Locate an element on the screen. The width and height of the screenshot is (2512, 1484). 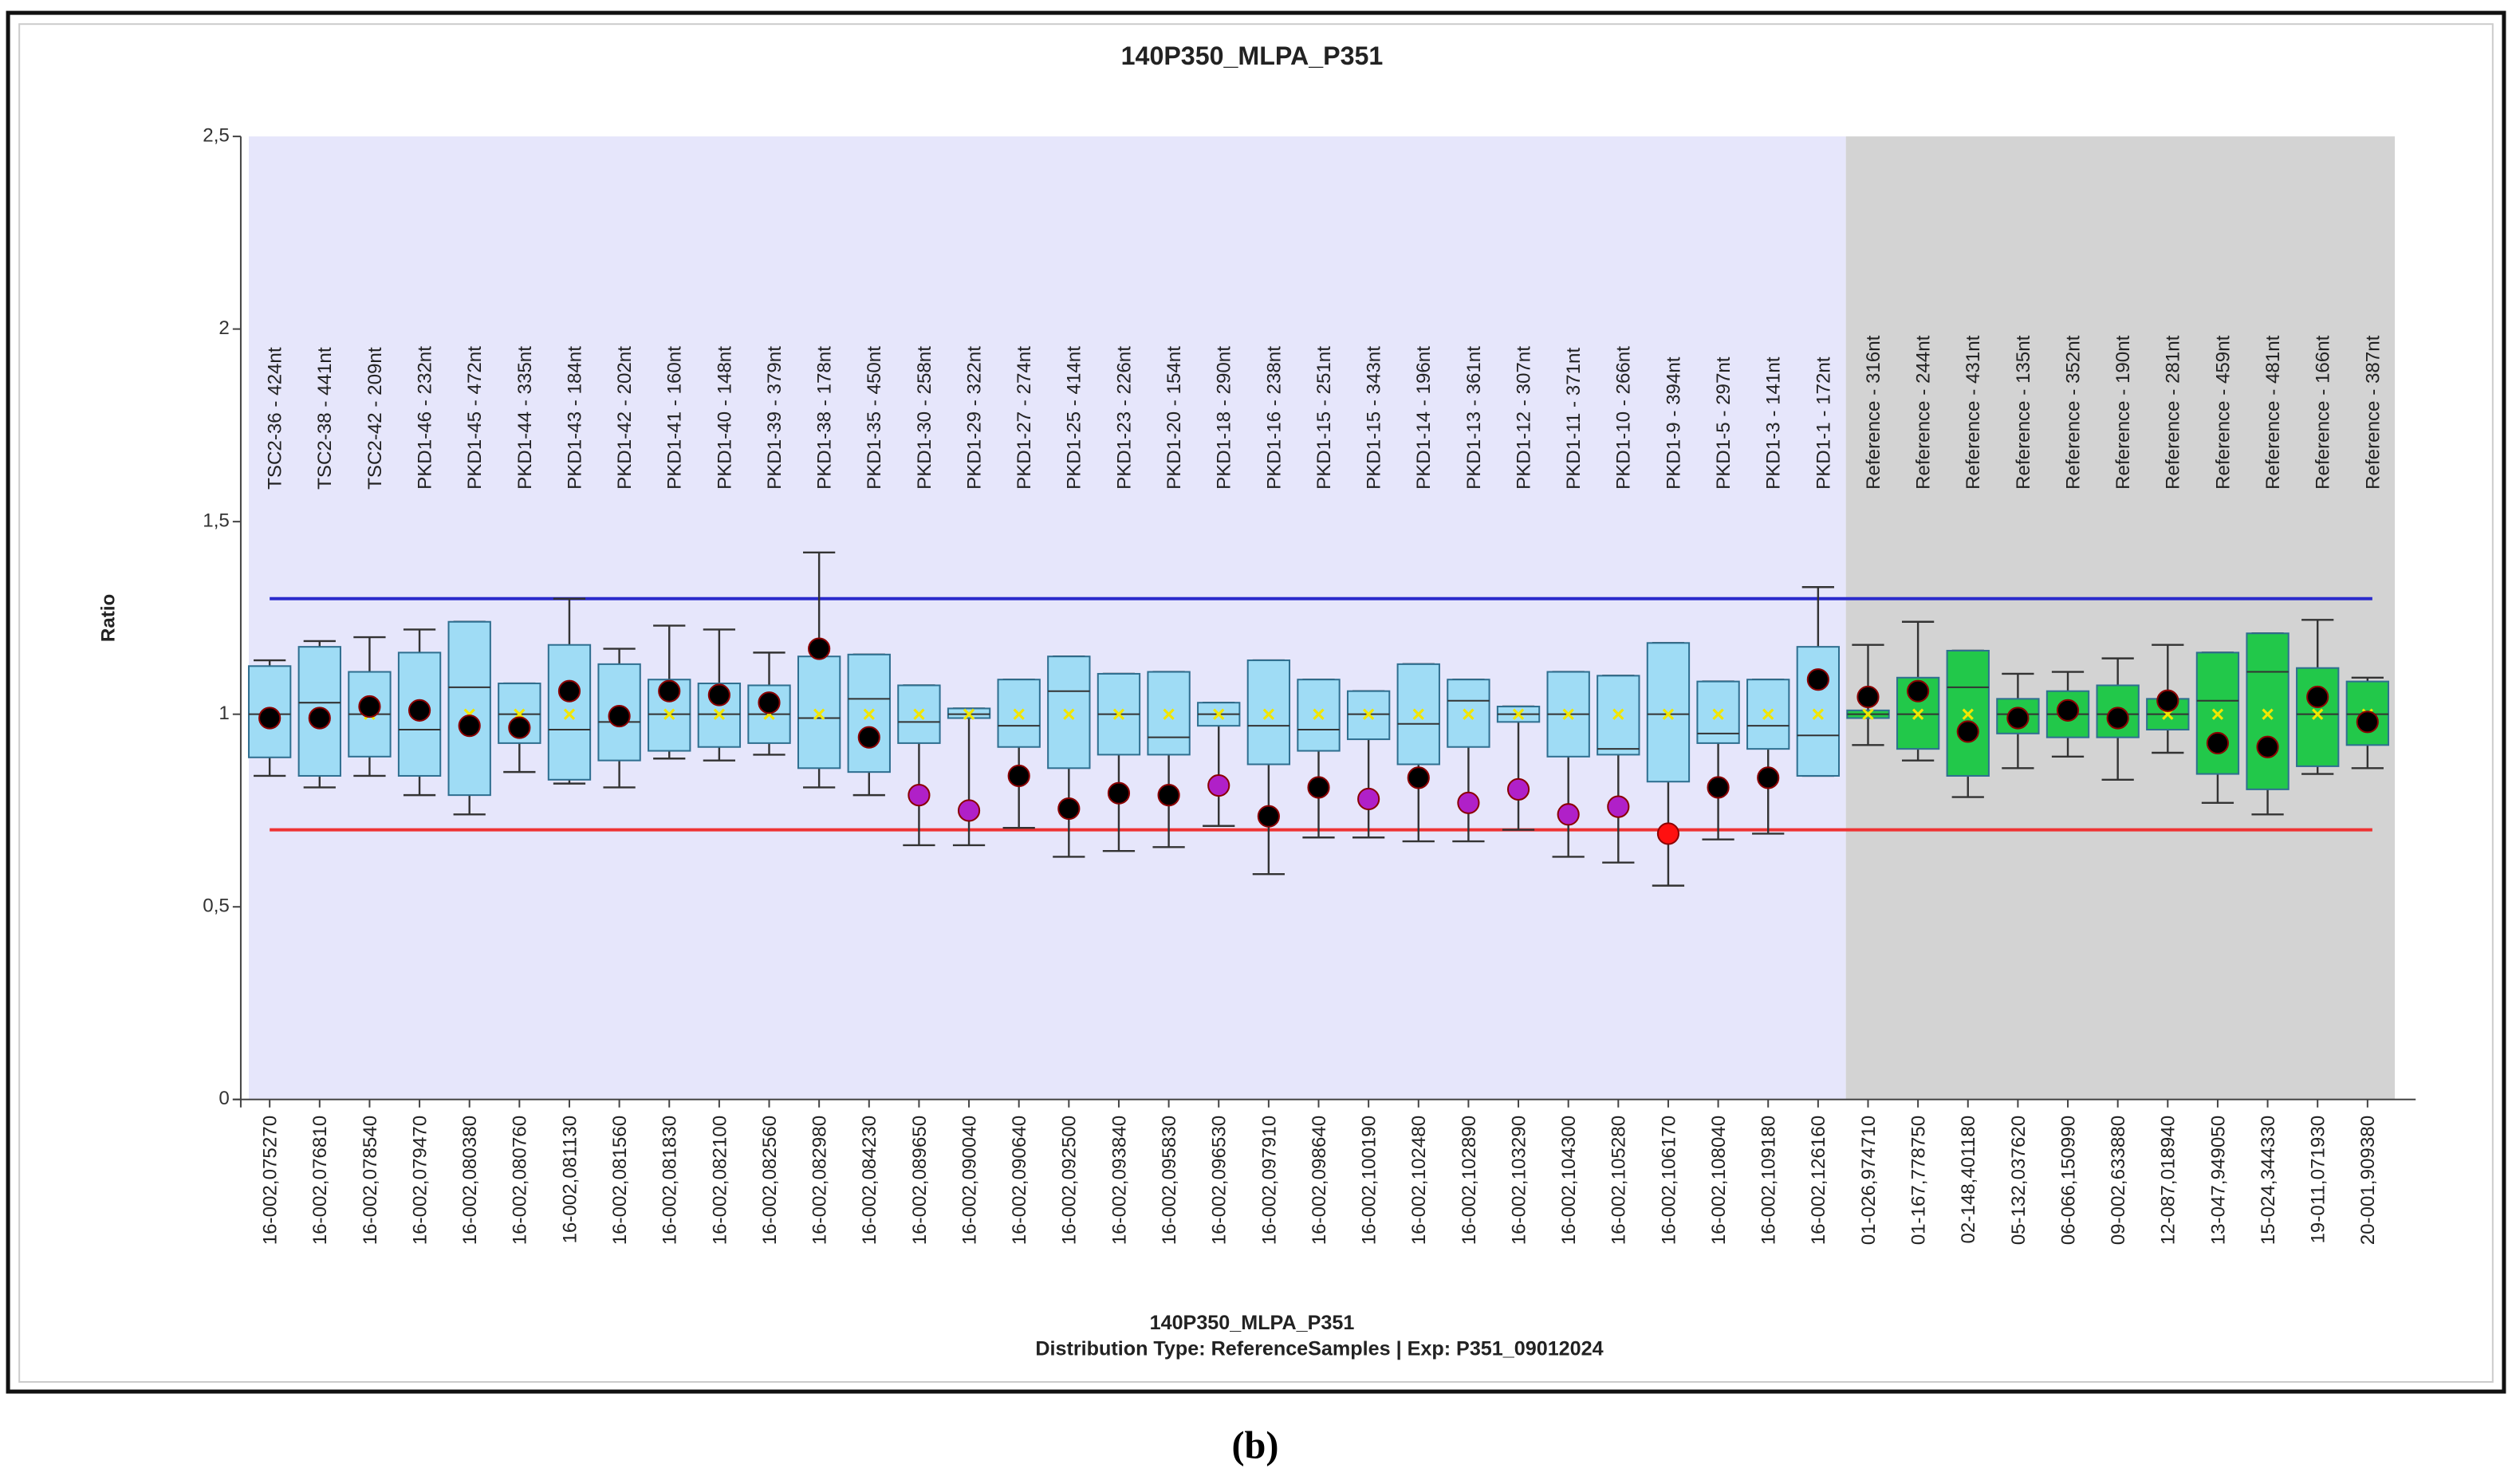
sample-label: 16-002,106170 is located at coordinates (1668, 1180).